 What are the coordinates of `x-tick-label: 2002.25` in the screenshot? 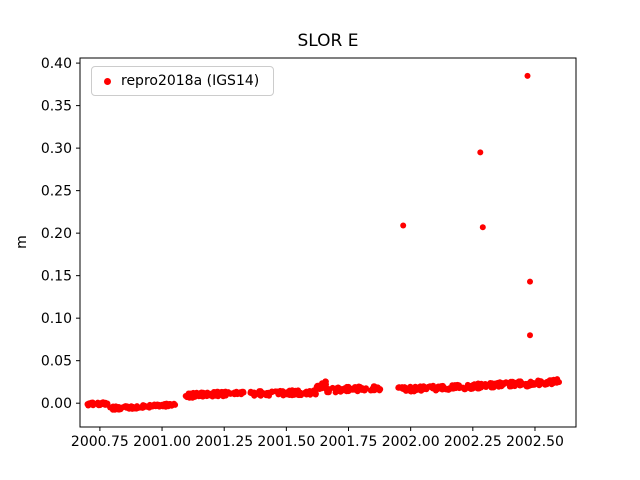 It's located at (473, 442).